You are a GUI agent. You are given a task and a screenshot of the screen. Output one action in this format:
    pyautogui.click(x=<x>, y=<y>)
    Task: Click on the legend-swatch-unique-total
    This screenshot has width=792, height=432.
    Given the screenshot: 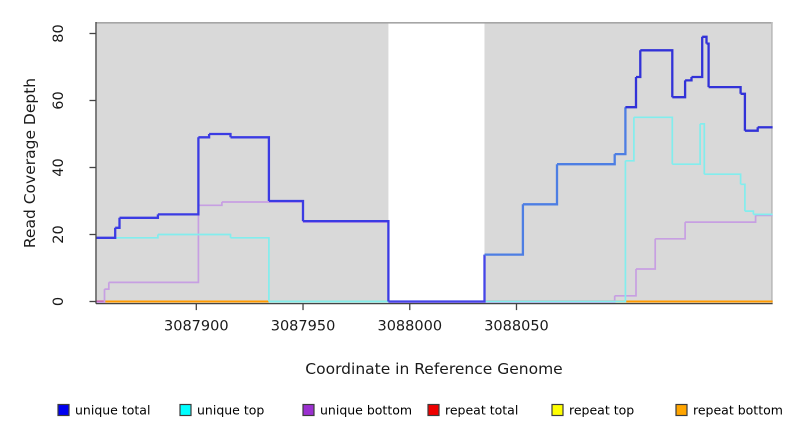 What is the action you would take?
    pyautogui.click(x=63, y=410)
    